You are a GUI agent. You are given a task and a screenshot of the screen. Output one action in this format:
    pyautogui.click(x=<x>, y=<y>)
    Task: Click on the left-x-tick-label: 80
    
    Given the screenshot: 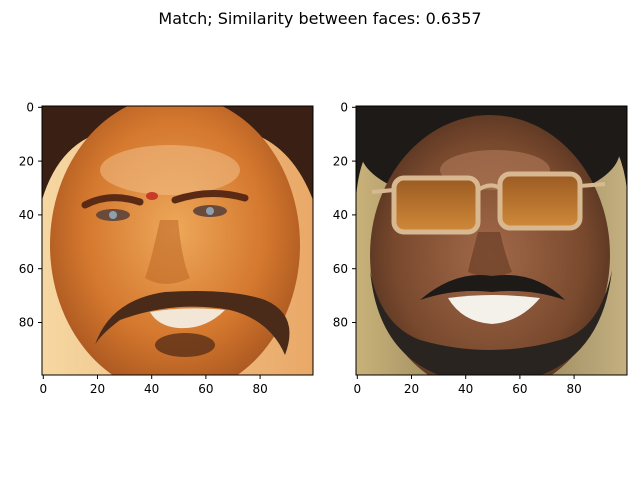 What is the action you would take?
    pyautogui.click(x=259, y=389)
    